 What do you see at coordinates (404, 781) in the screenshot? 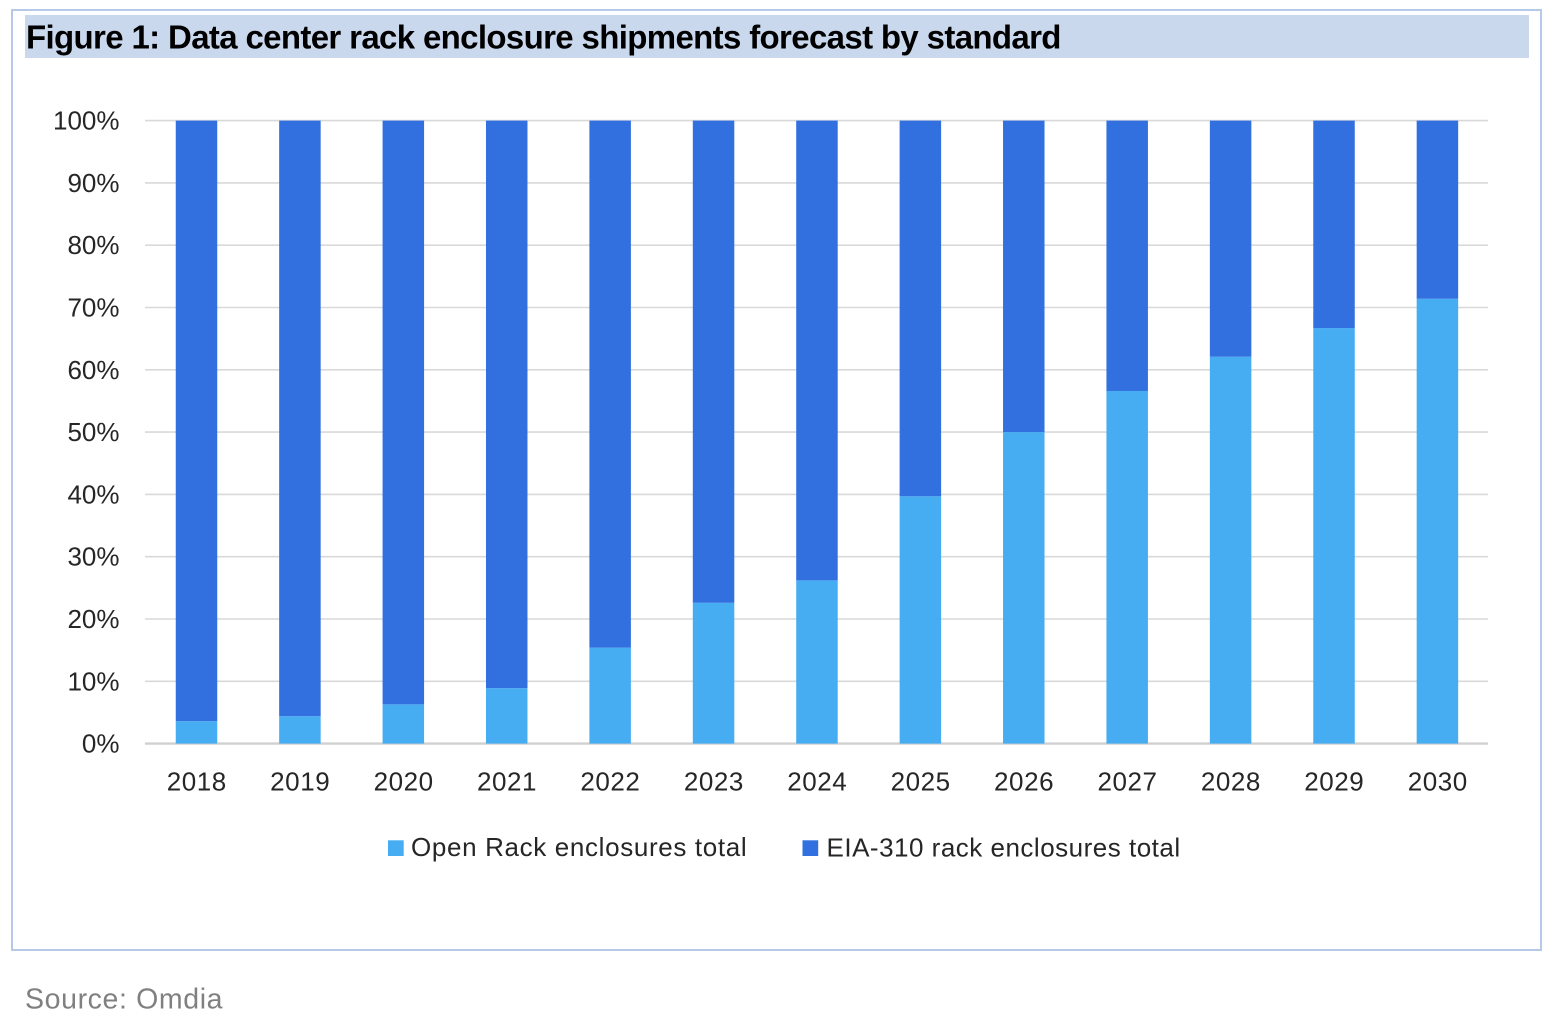
I see `svg-text: 2020` at bounding box center [404, 781].